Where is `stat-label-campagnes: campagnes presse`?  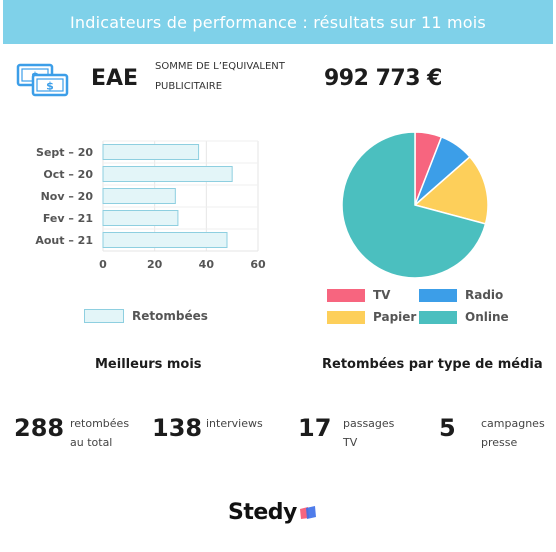 stat-label-campagnes: campagnes presse is located at coordinates (513, 433).